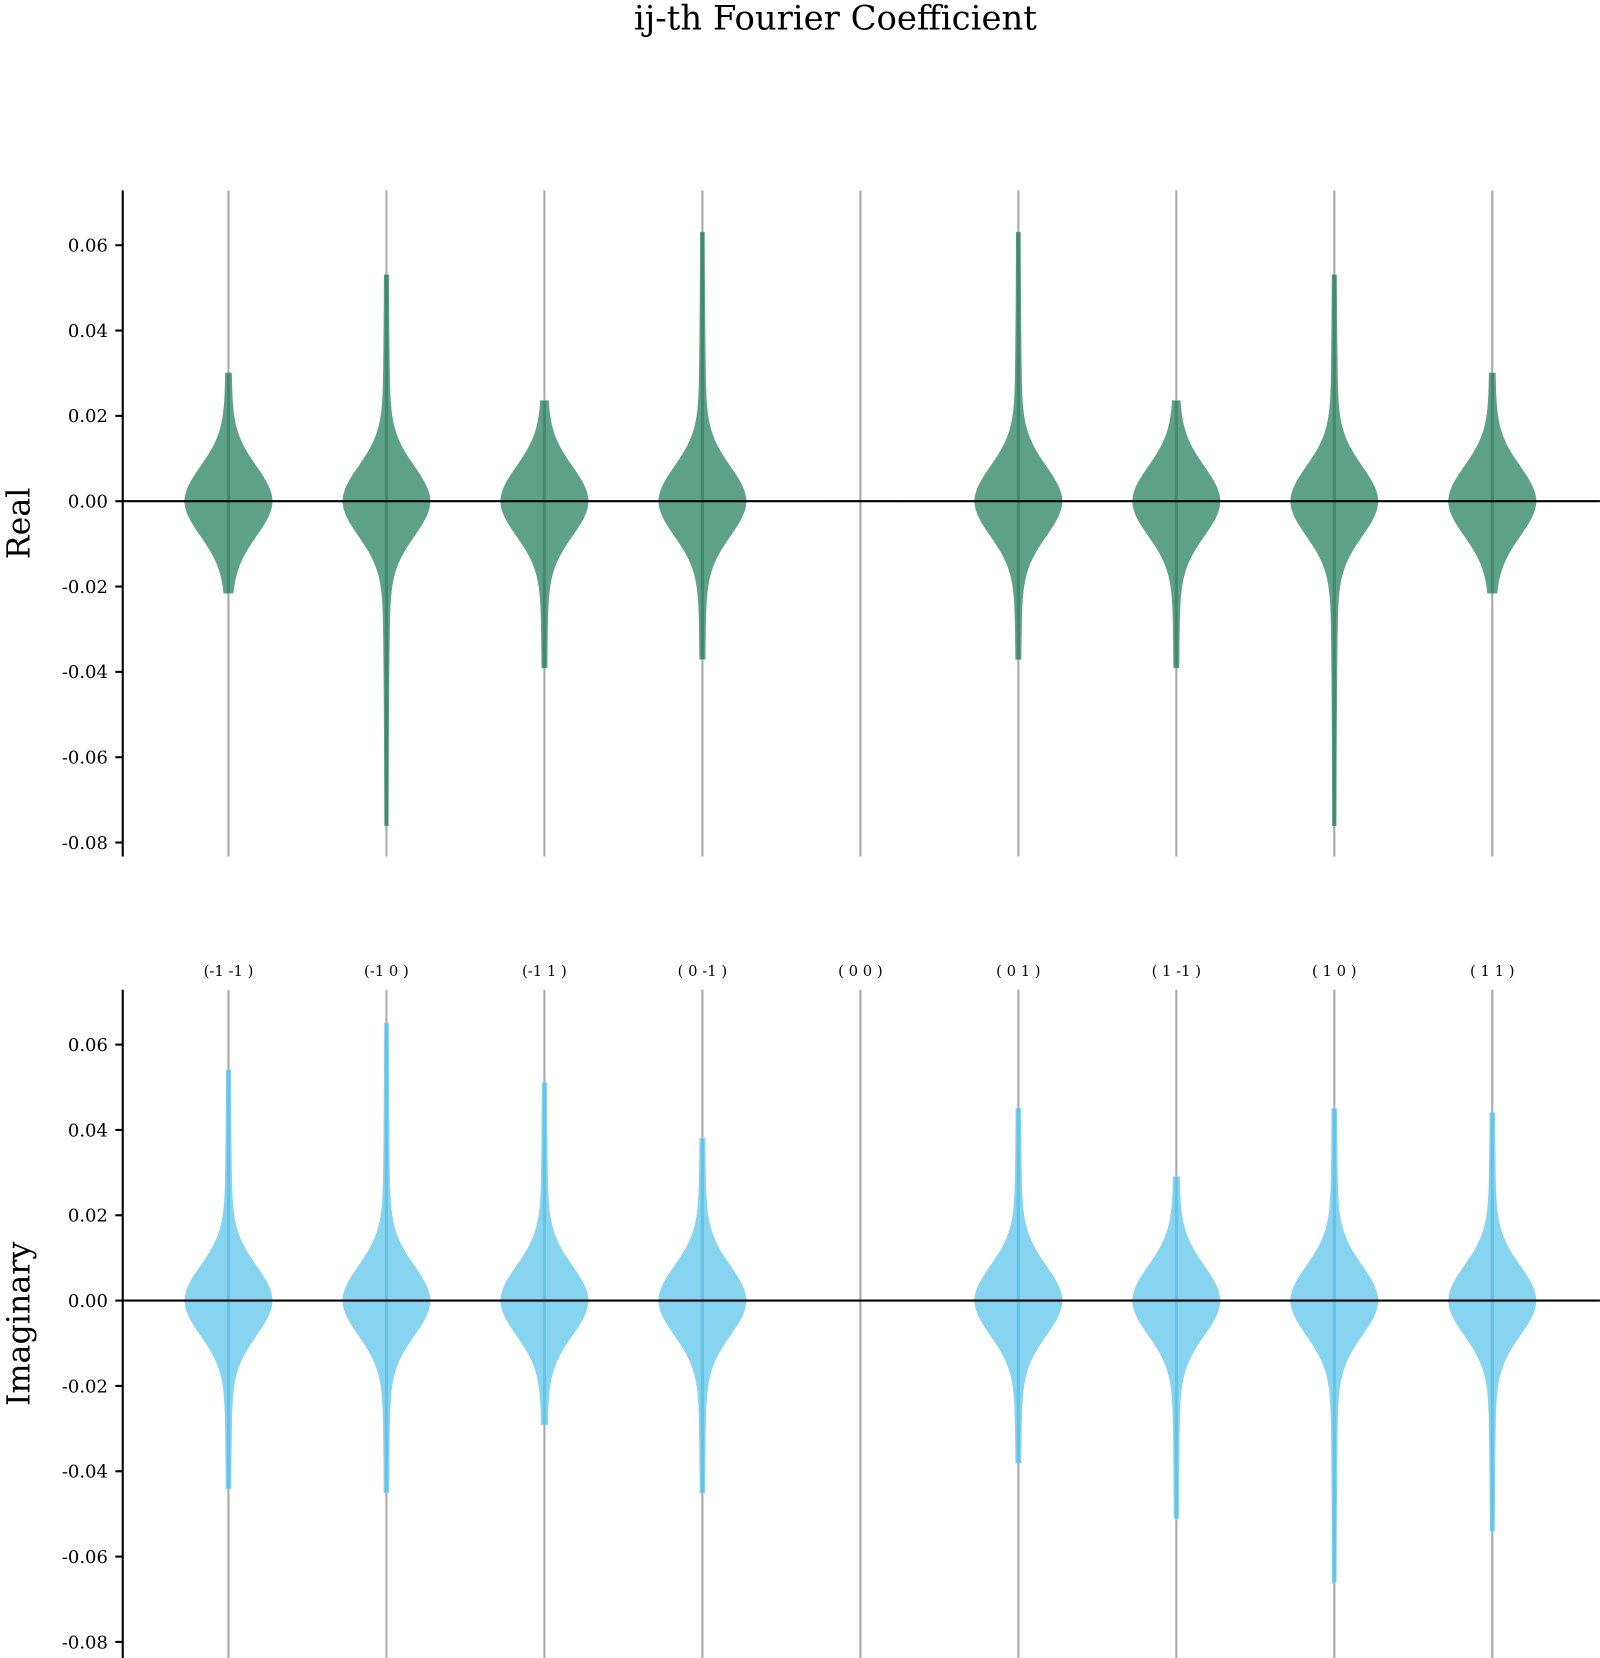  I want to click on category-label: ( 0 0 ), so click(860, 971).